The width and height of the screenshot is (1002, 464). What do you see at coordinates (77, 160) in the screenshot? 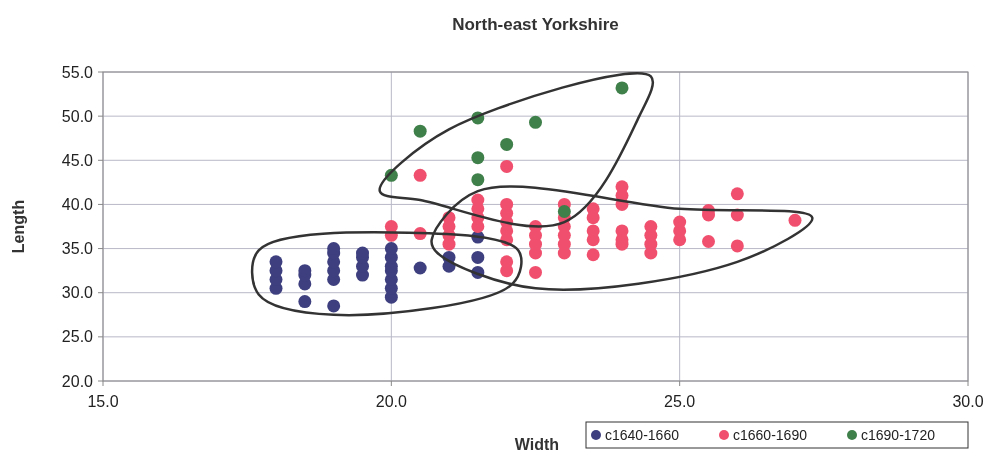
I see `y-tick-label: 45.0` at bounding box center [77, 160].